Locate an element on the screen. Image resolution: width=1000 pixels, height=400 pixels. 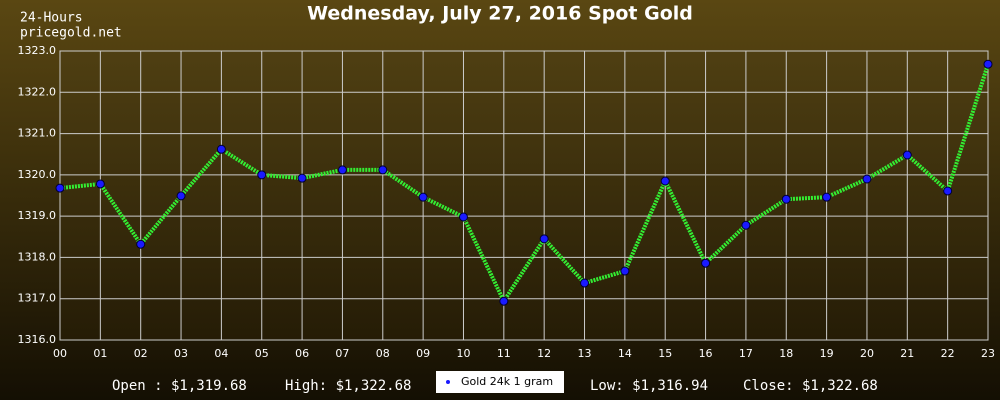
y-tick-label: 1317.0 is located at coordinates (37, 298).